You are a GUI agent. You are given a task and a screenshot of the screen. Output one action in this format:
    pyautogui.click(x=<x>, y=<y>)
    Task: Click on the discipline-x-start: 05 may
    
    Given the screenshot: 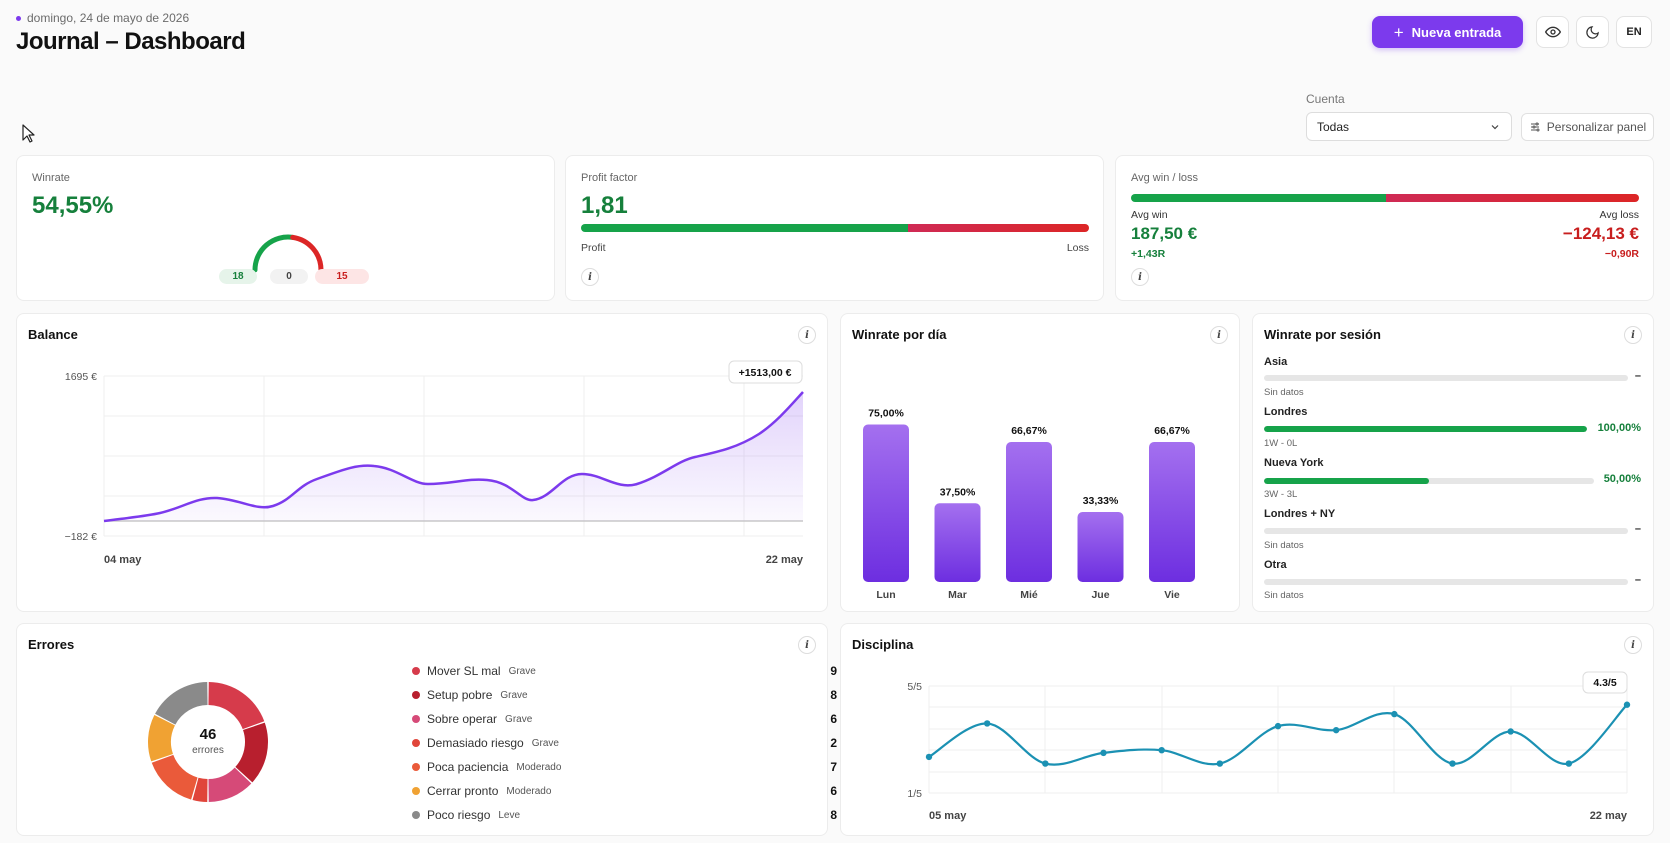 What is the action you would take?
    pyautogui.click(x=948, y=816)
    